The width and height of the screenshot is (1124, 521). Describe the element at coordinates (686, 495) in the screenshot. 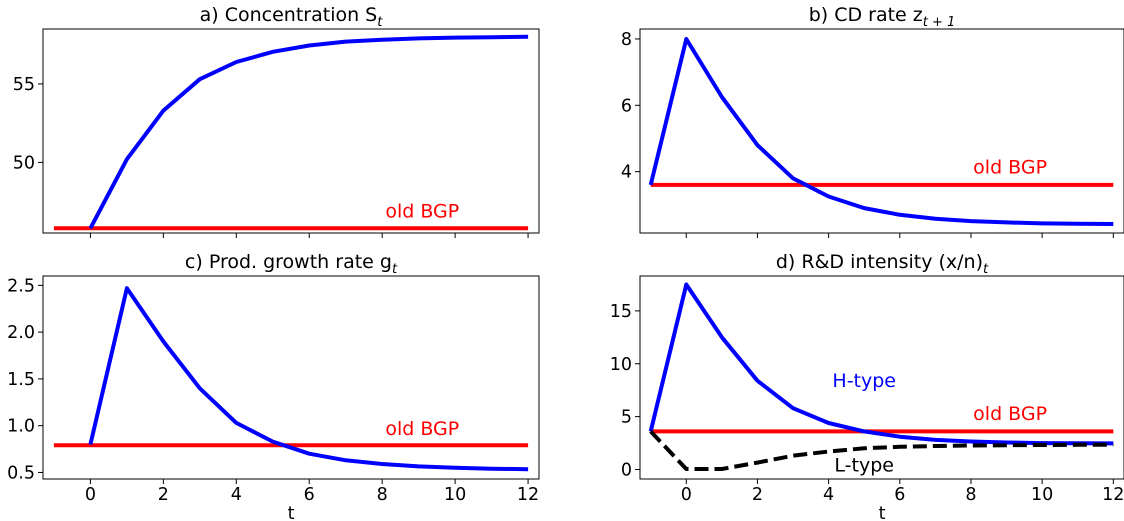

I see `x-tick-label-d-0: 0` at that location.